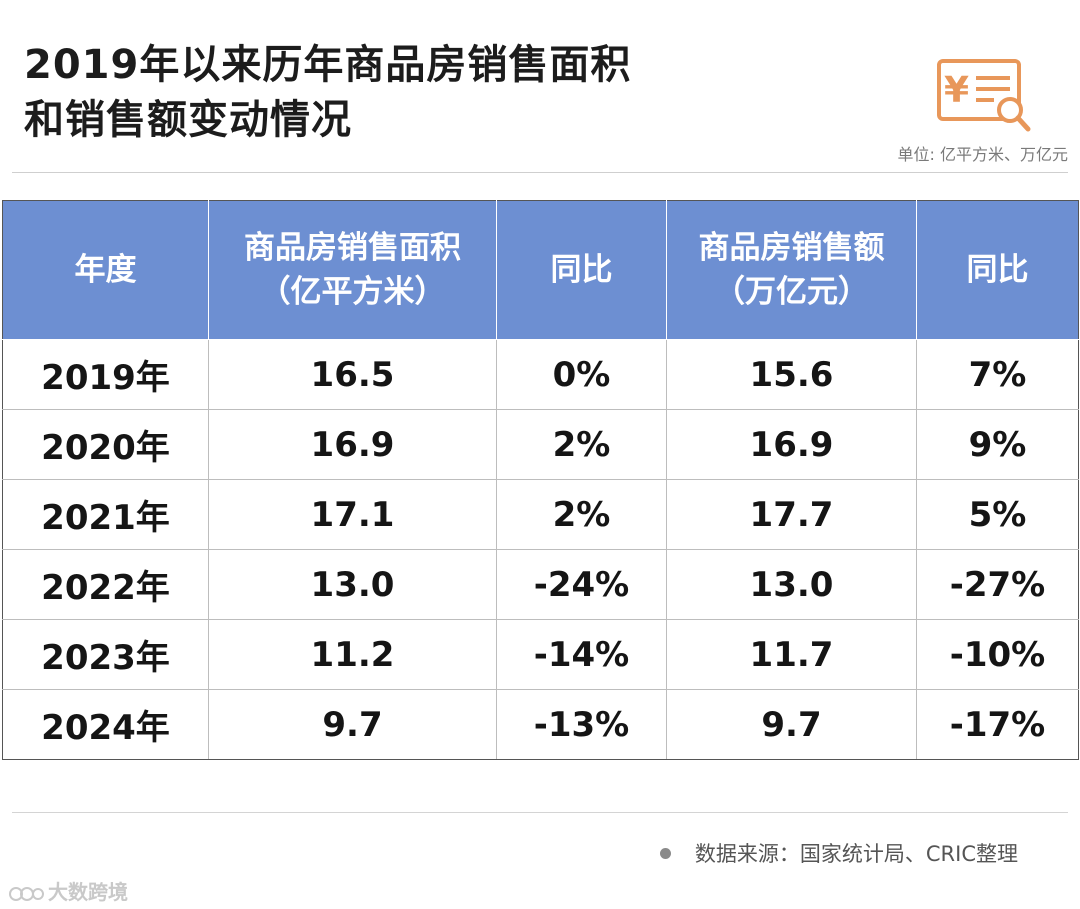  What do you see at coordinates (581, 270) in the screenshot?
I see `header-area-yoy: 同比` at bounding box center [581, 270].